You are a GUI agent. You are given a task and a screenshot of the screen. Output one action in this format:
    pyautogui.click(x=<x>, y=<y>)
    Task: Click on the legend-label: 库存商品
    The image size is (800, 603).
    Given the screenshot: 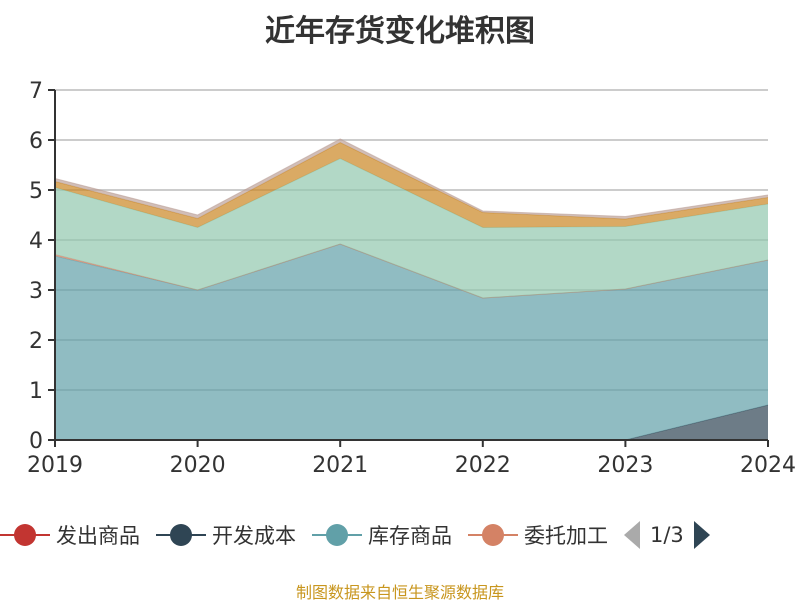 What is the action you would take?
    pyautogui.click(x=410, y=536)
    